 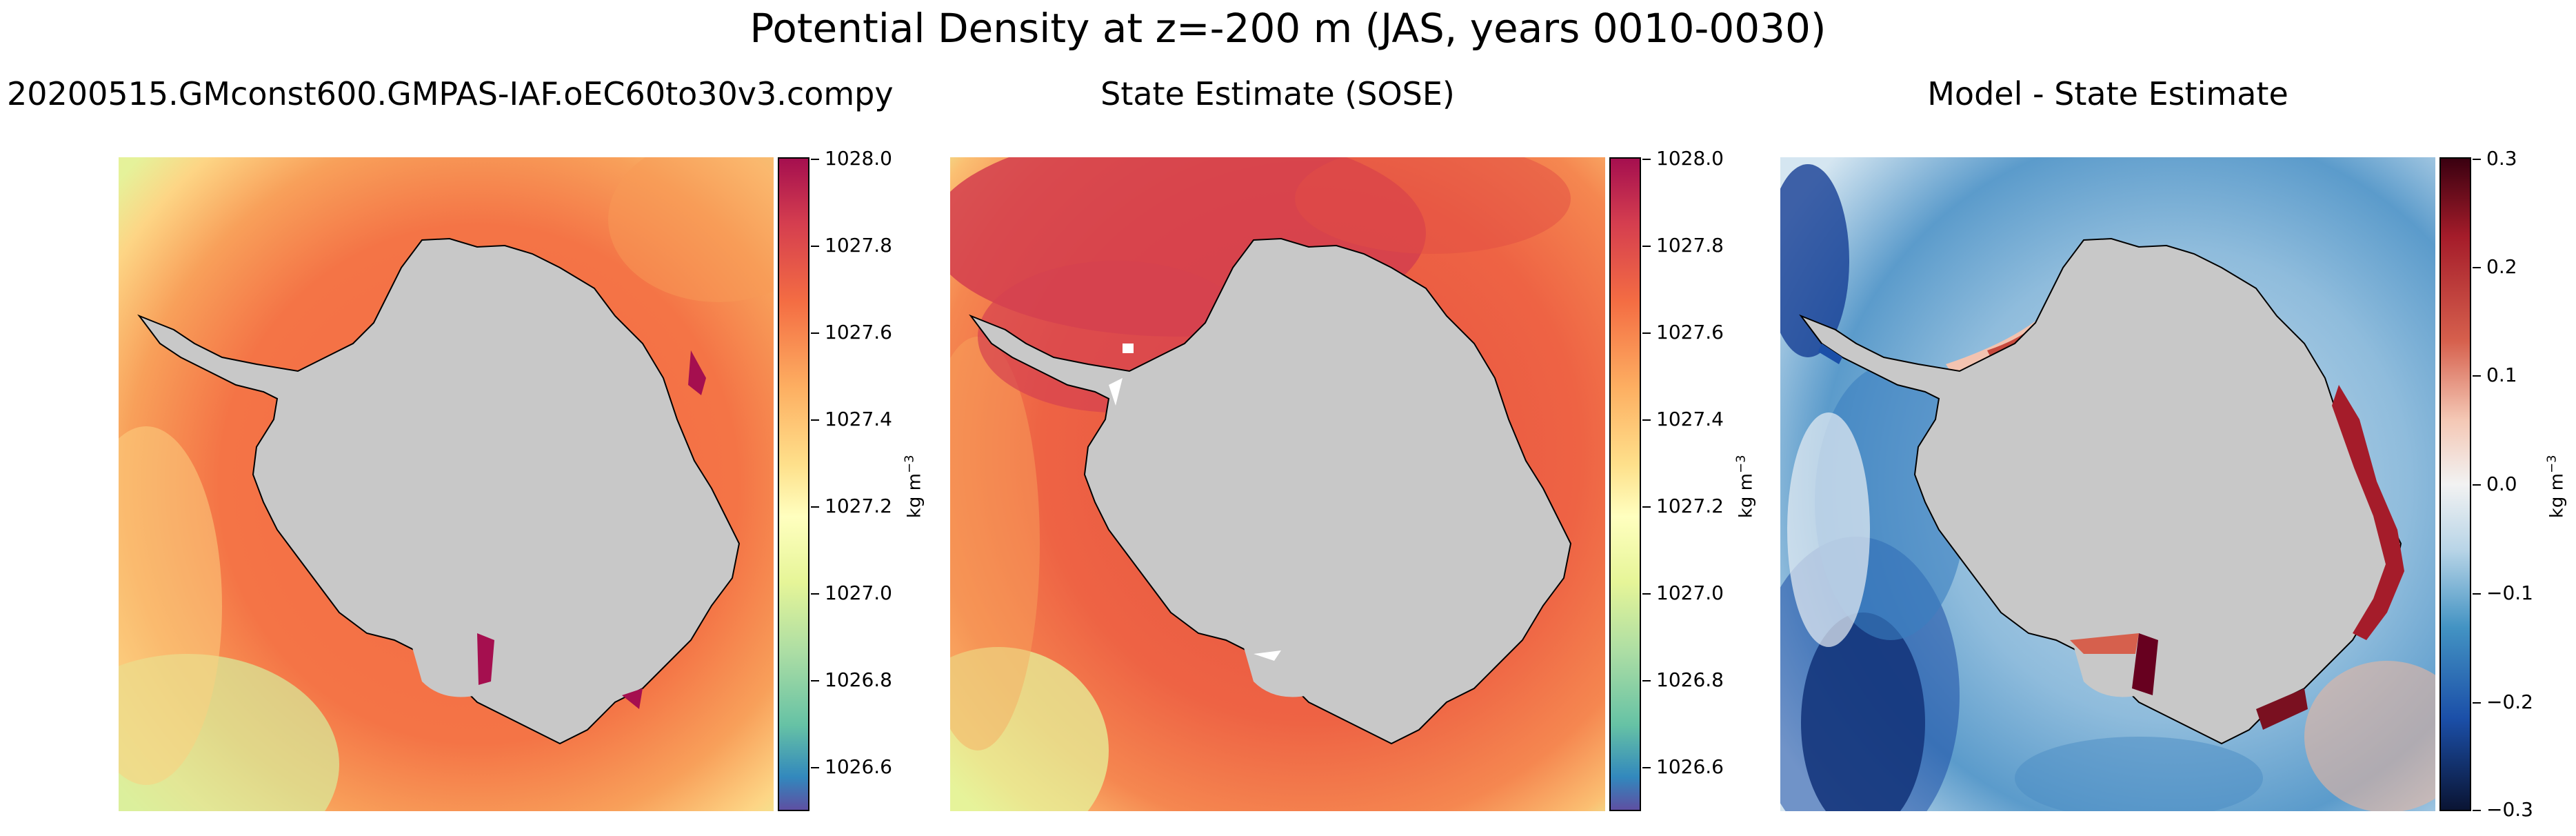 I want to click on cbar-tick: −0.1, so click(x=2509, y=592).